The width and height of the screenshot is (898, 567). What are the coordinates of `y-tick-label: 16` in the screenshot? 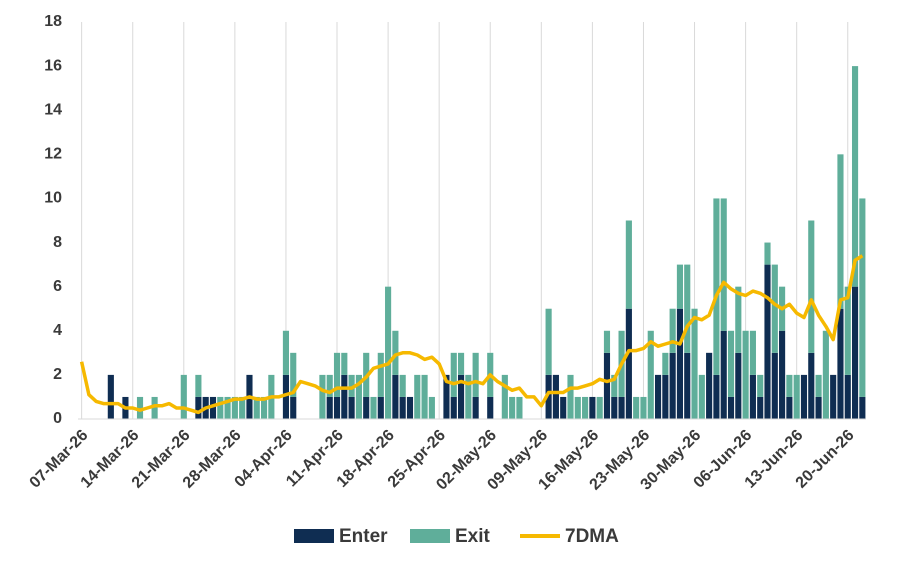 It's located at (53, 65).